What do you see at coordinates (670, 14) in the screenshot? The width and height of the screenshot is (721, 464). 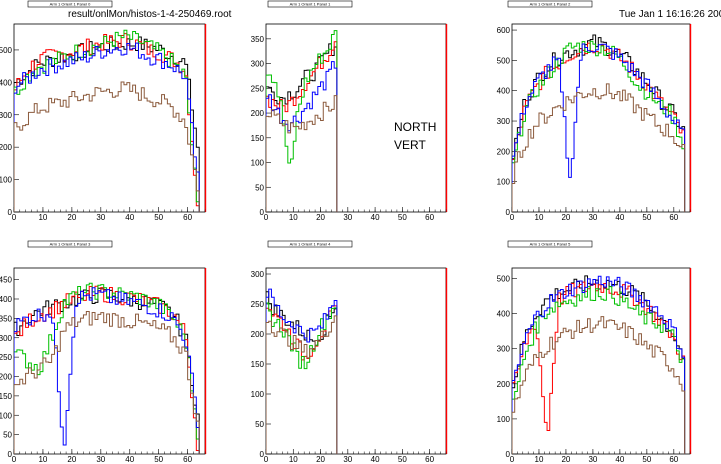 I see `date-time: Tue Jan 1 16:16:26 2008` at bounding box center [670, 14].